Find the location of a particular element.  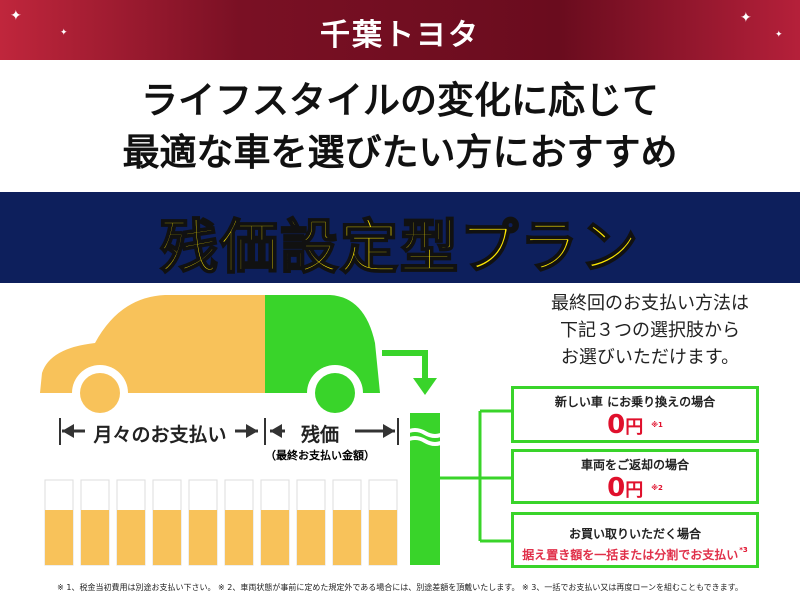

intro-line: 最終回のお支払い方法は is located at coordinates (650, 303).